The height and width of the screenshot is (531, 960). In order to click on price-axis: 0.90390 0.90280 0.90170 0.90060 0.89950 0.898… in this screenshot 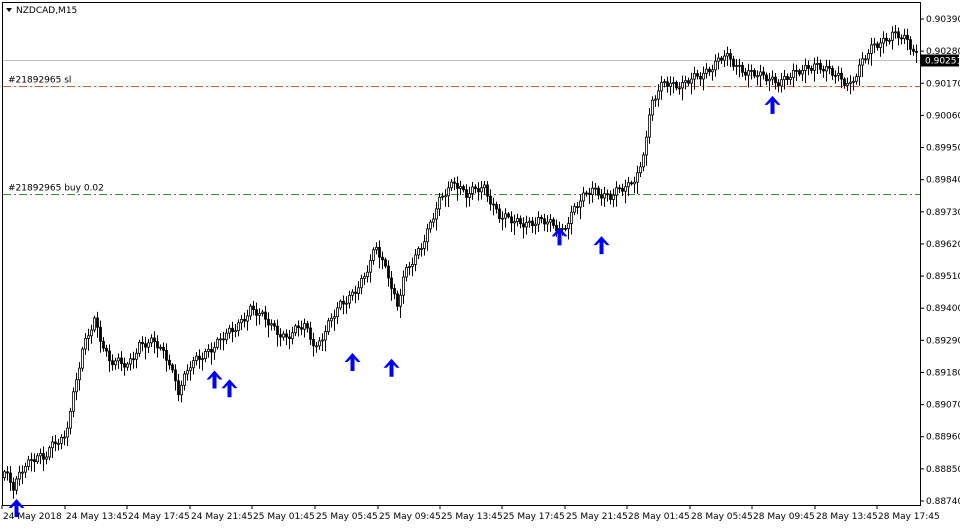, I will do `click(940, 261)`.